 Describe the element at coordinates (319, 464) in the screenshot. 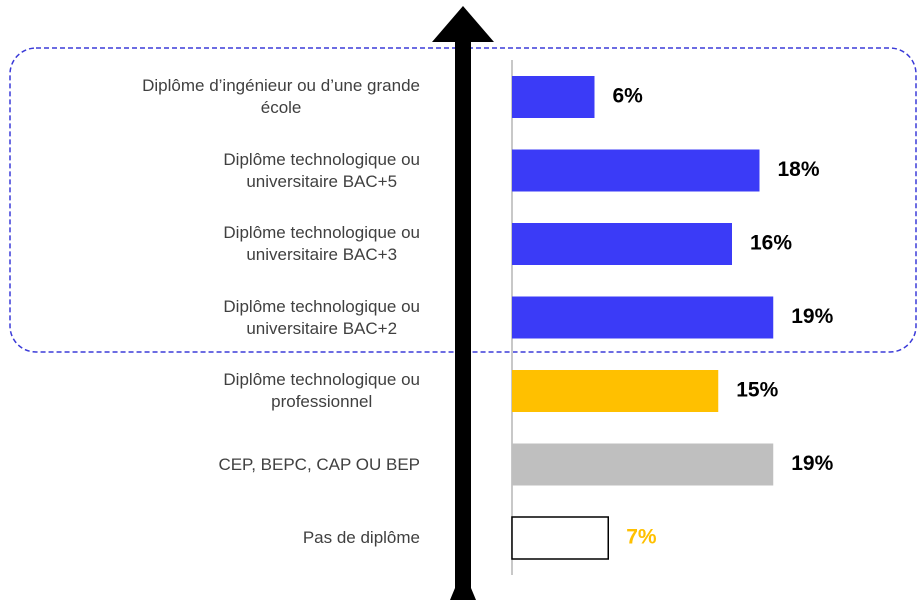

I see `category-label: CEP, BEPC, CAP OU BEP` at that location.